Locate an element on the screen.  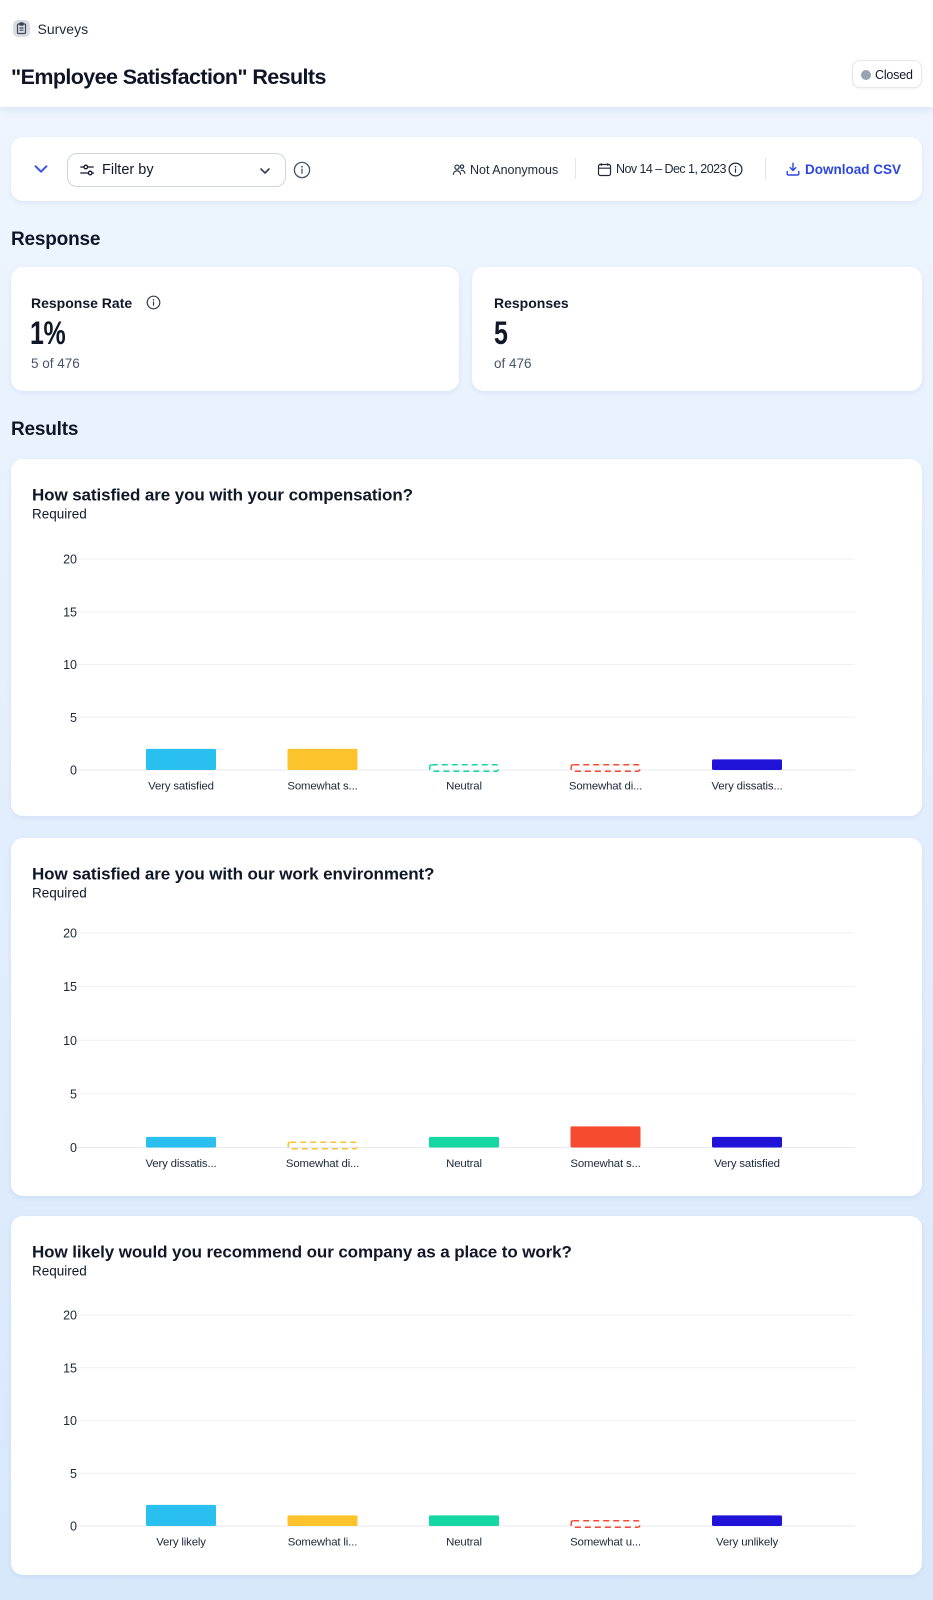
svg-text: Very likely is located at coordinates (181, 1543).